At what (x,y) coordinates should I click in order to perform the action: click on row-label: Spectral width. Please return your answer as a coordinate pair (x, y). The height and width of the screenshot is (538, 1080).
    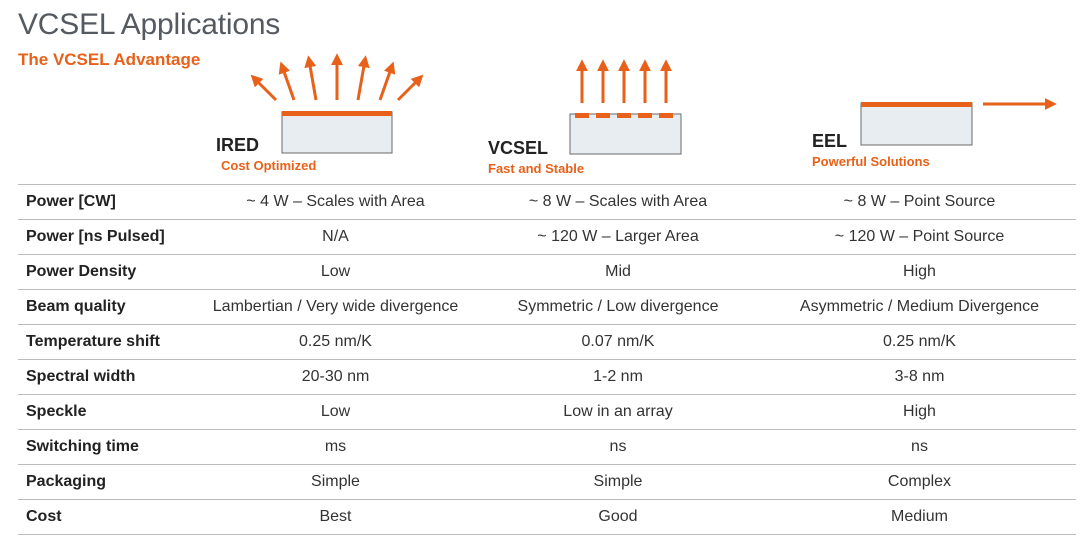
    Looking at the image, I should click on (108, 377).